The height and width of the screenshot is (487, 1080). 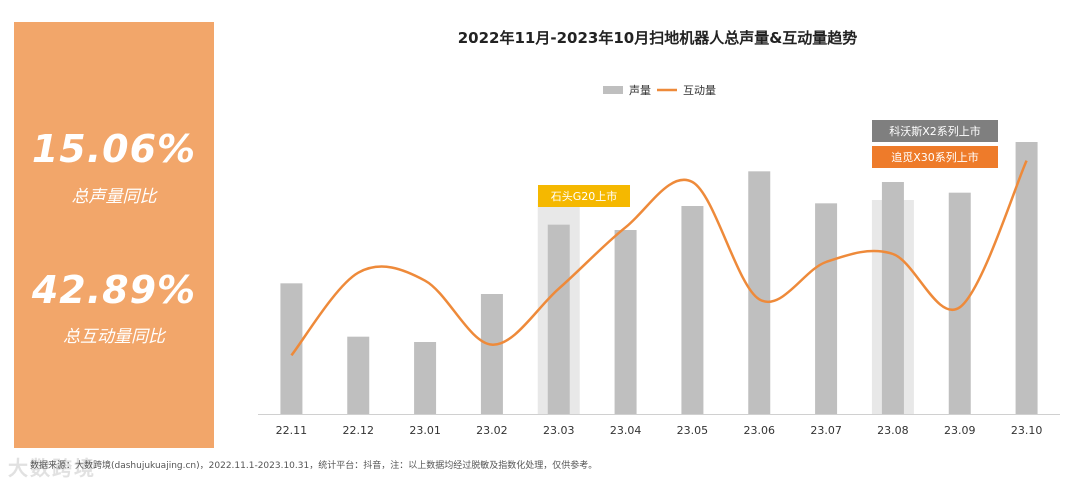 I want to click on kpi-voice-yoy-label: 总声量同比, so click(x=114, y=197).